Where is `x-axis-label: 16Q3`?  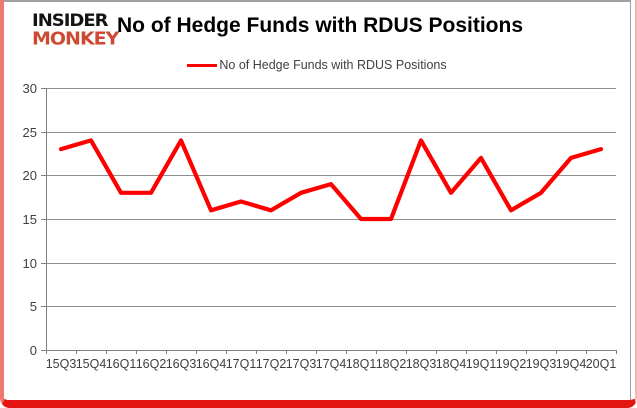 x-axis-label: 16Q3 is located at coordinates (181, 364).